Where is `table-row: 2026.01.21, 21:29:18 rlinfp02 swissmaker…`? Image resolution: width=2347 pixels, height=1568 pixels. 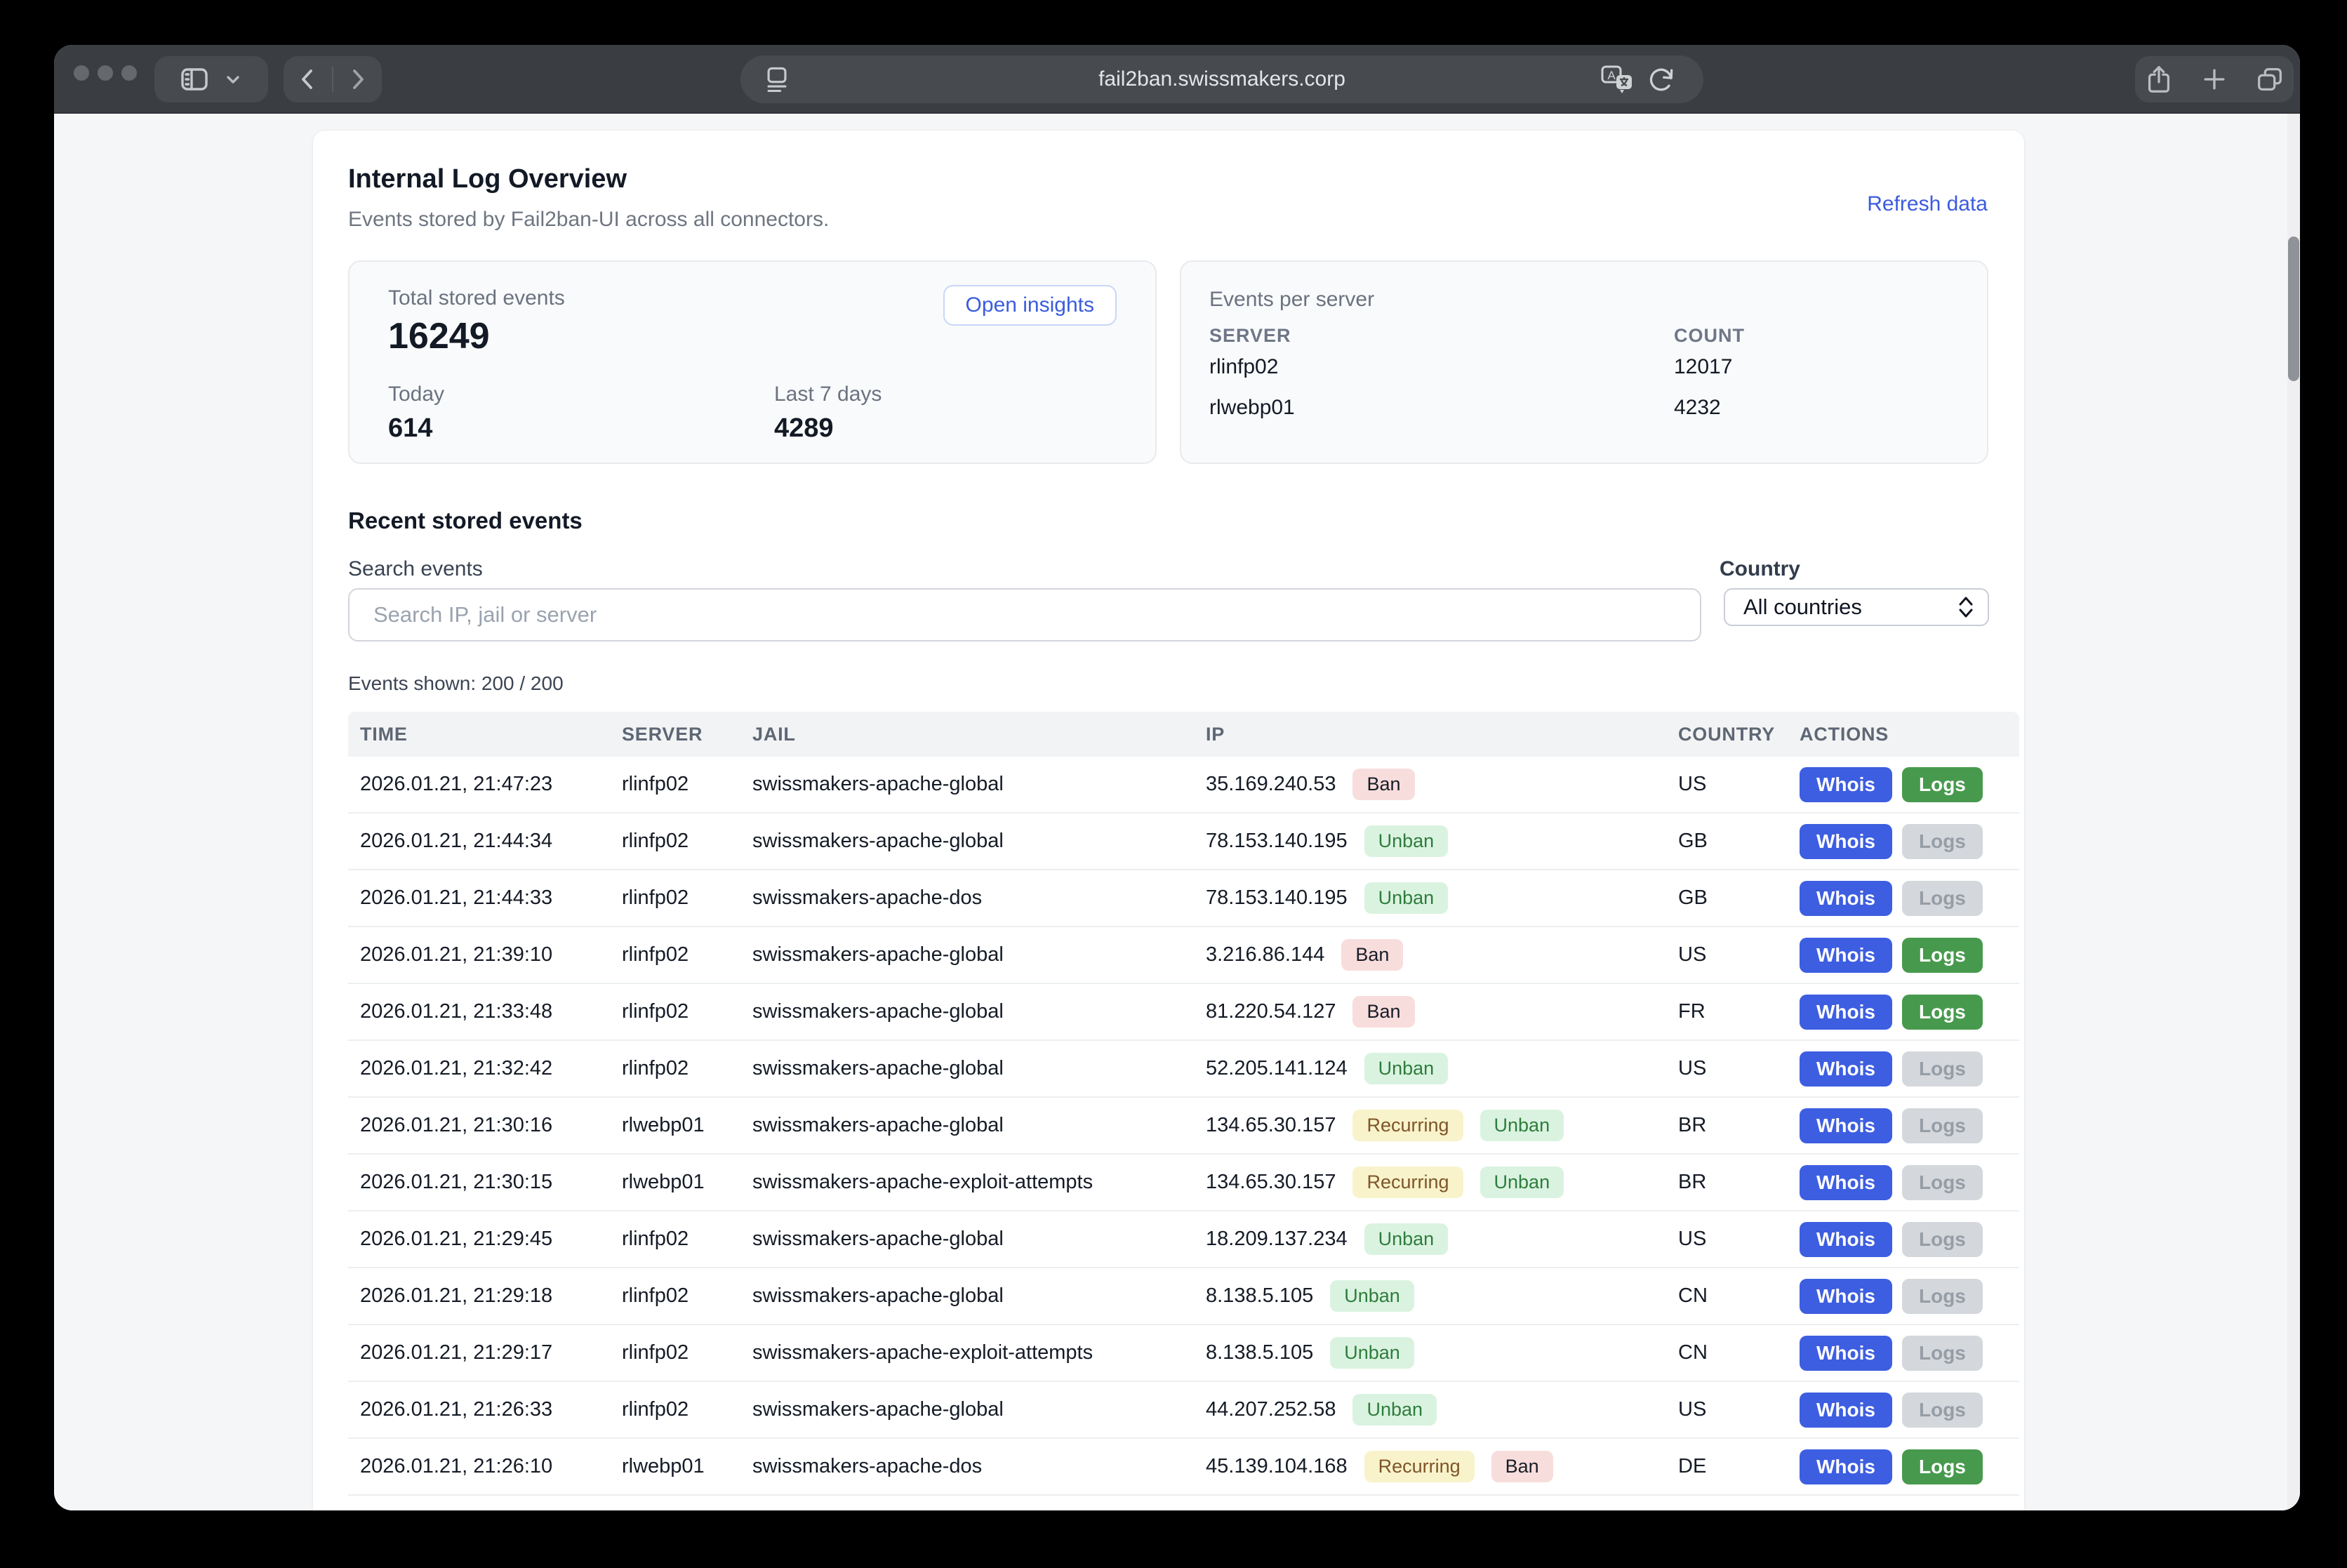
table-row: 2026.01.21, 21:29:18 rlinfp02 swissmaker… is located at coordinates (1183, 1296).